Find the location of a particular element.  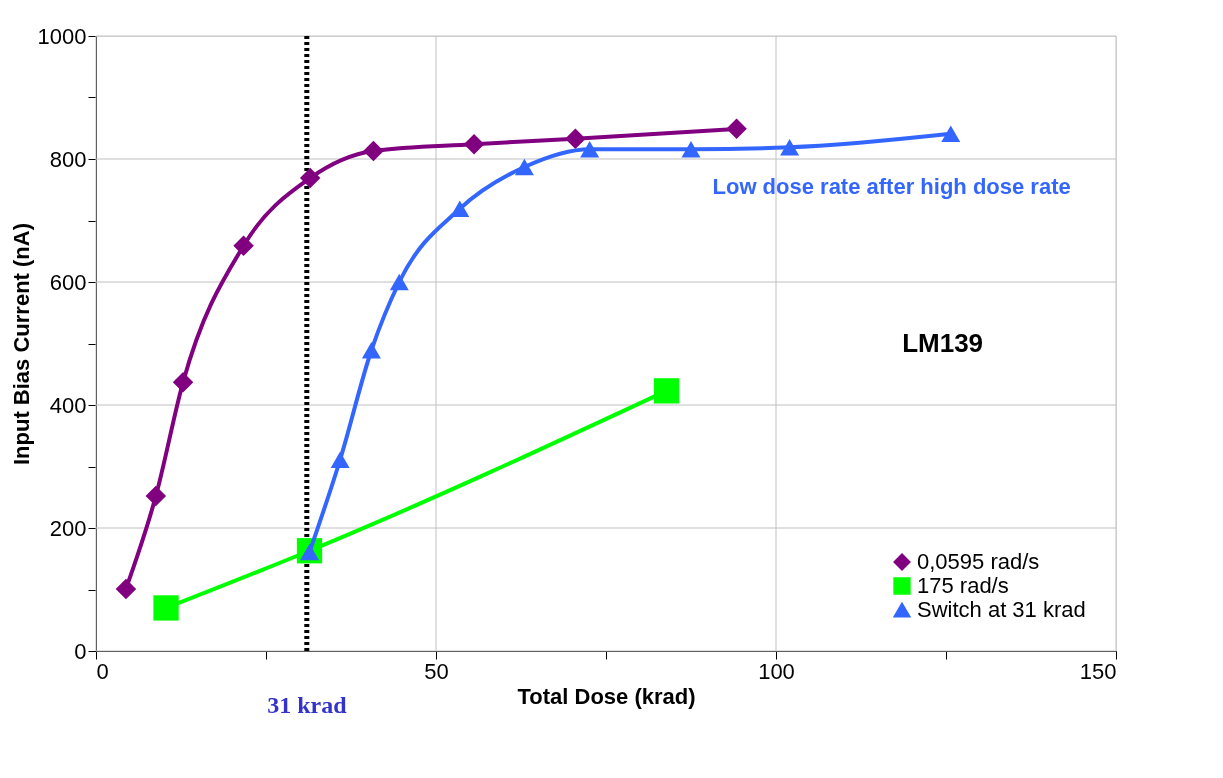

y-tick-label: 800 is located at coordinates (68, 159).